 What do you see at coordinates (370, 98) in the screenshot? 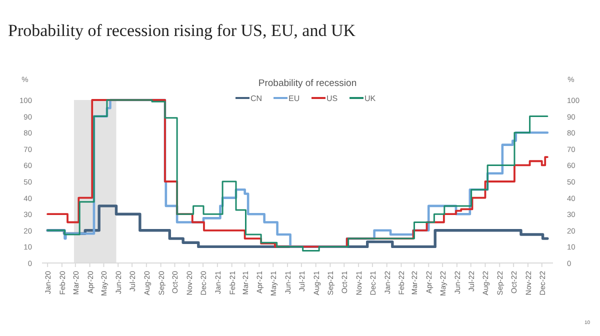
I see `legend-label: UK` at bounding box center [370, 98].